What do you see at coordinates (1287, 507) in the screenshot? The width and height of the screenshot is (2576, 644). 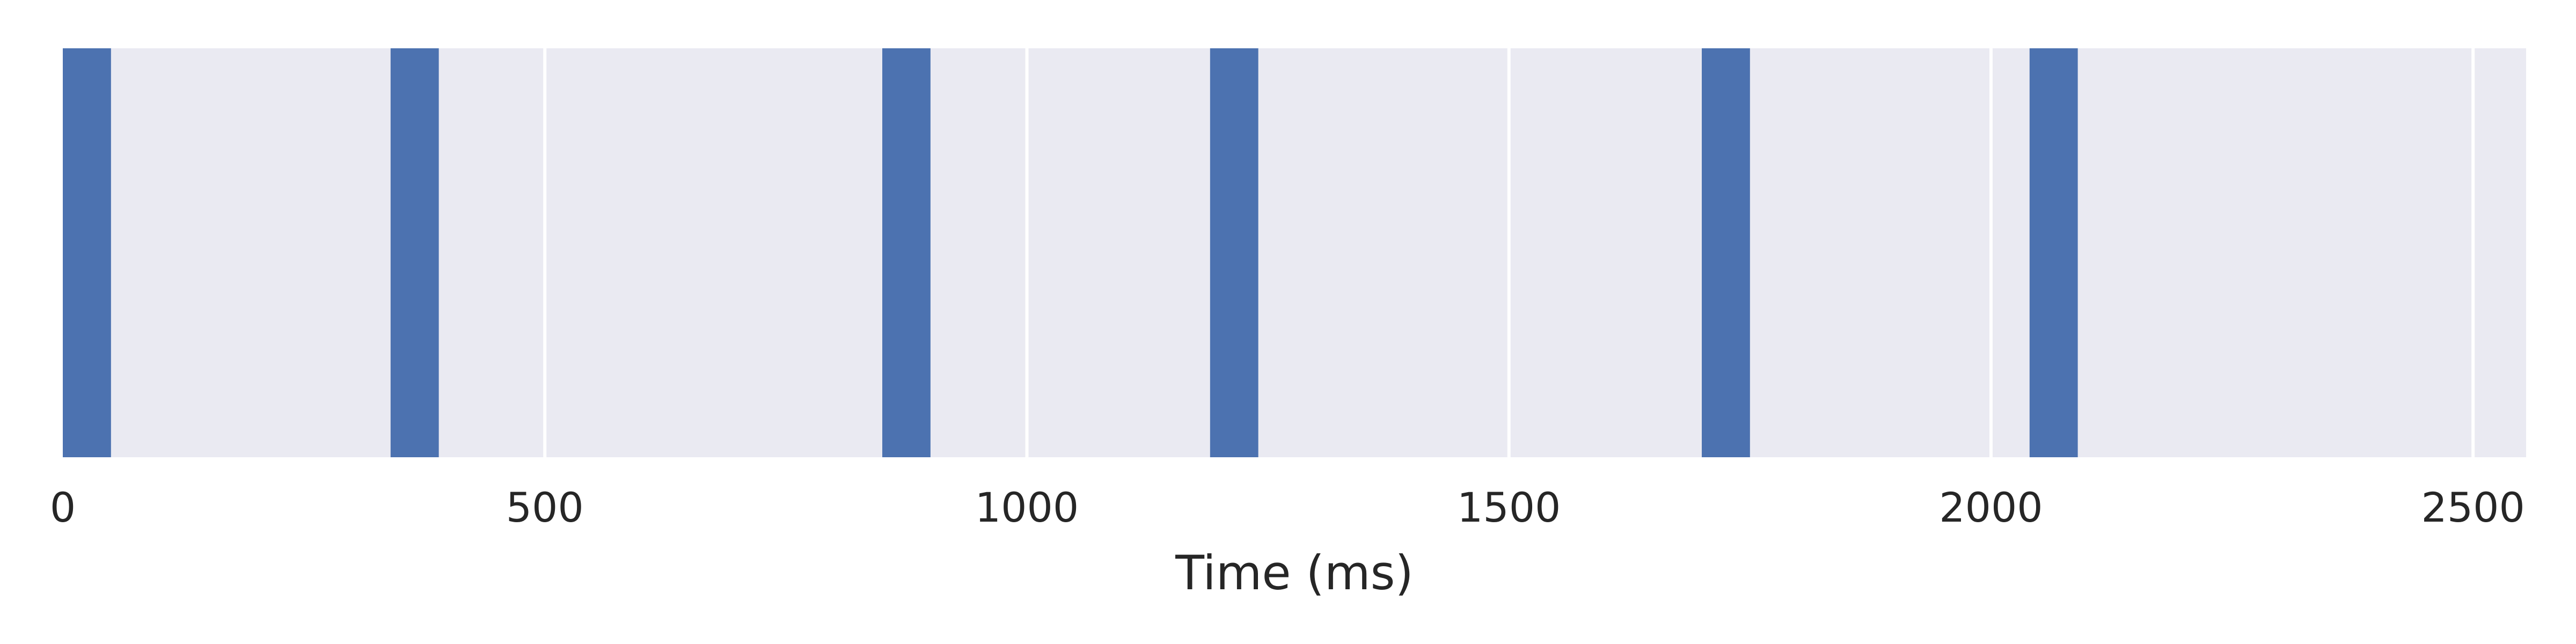 I see `x-axis-ticks: 0 500 1000 1500 2000 2500` at bounding box center [1287, 507].